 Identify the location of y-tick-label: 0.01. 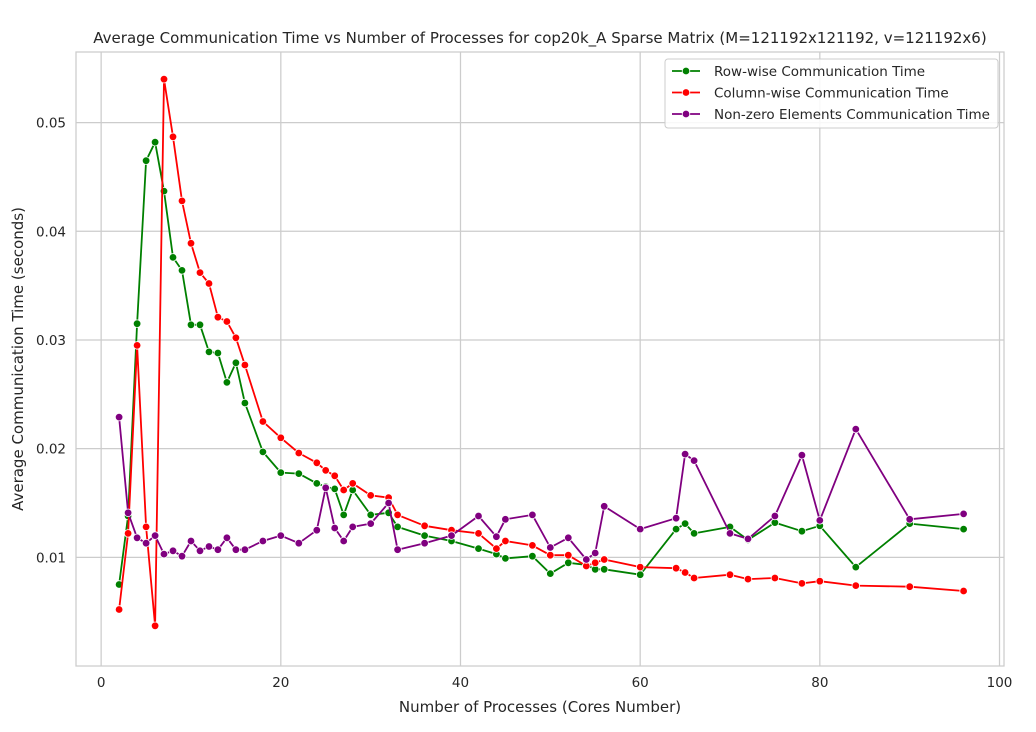
(51, 558).